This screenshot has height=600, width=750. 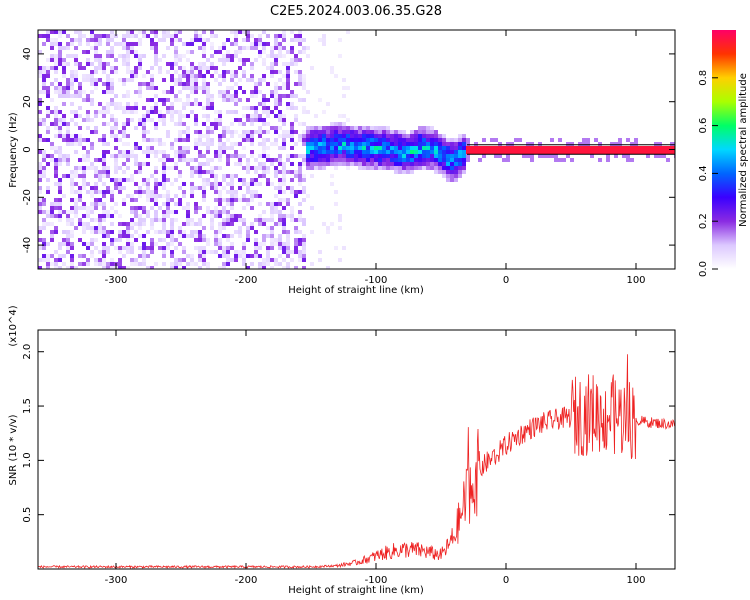 I want to click on x-tick-label: -100, so click(x=376, y=280).